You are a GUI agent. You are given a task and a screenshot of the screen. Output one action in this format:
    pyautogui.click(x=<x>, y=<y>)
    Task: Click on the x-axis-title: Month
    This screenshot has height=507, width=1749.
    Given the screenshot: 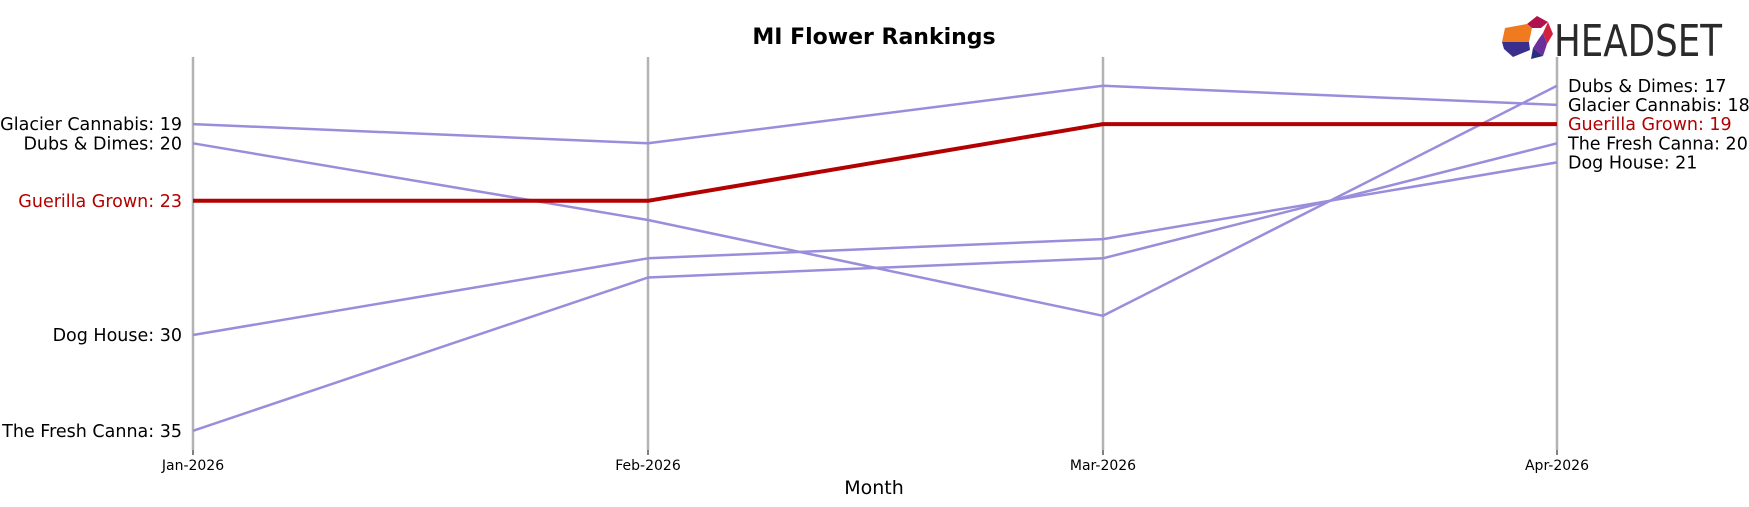 What is the action you would take?
    pyautogui.click(x=874, y=488)
    